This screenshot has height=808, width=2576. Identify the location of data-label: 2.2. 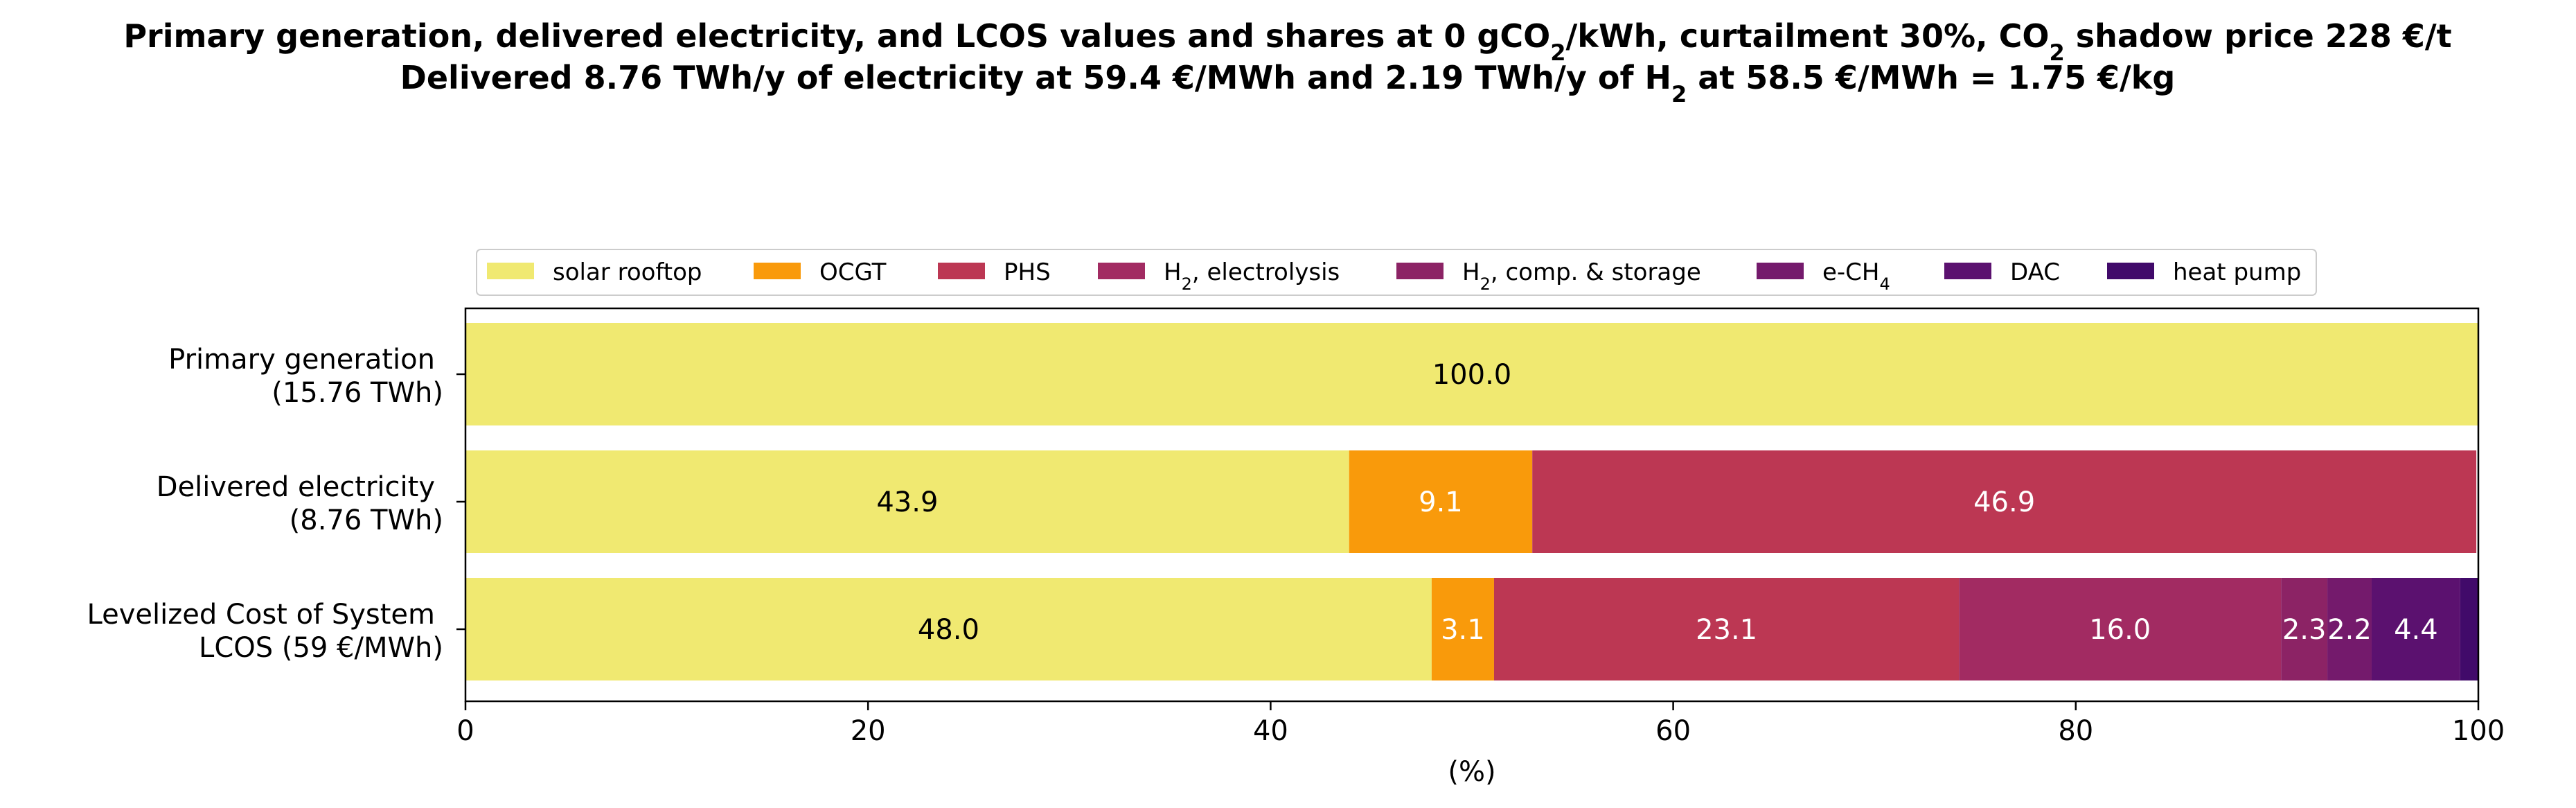
(2349, 630).